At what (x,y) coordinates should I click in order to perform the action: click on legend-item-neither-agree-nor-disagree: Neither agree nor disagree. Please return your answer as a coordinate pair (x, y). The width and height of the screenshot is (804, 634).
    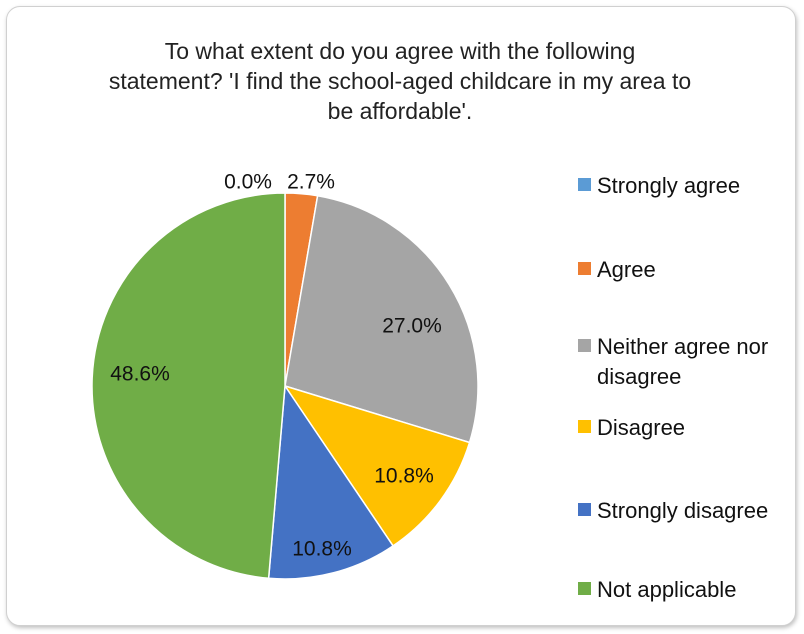
    Looking at the image, I should click on (687, 362).